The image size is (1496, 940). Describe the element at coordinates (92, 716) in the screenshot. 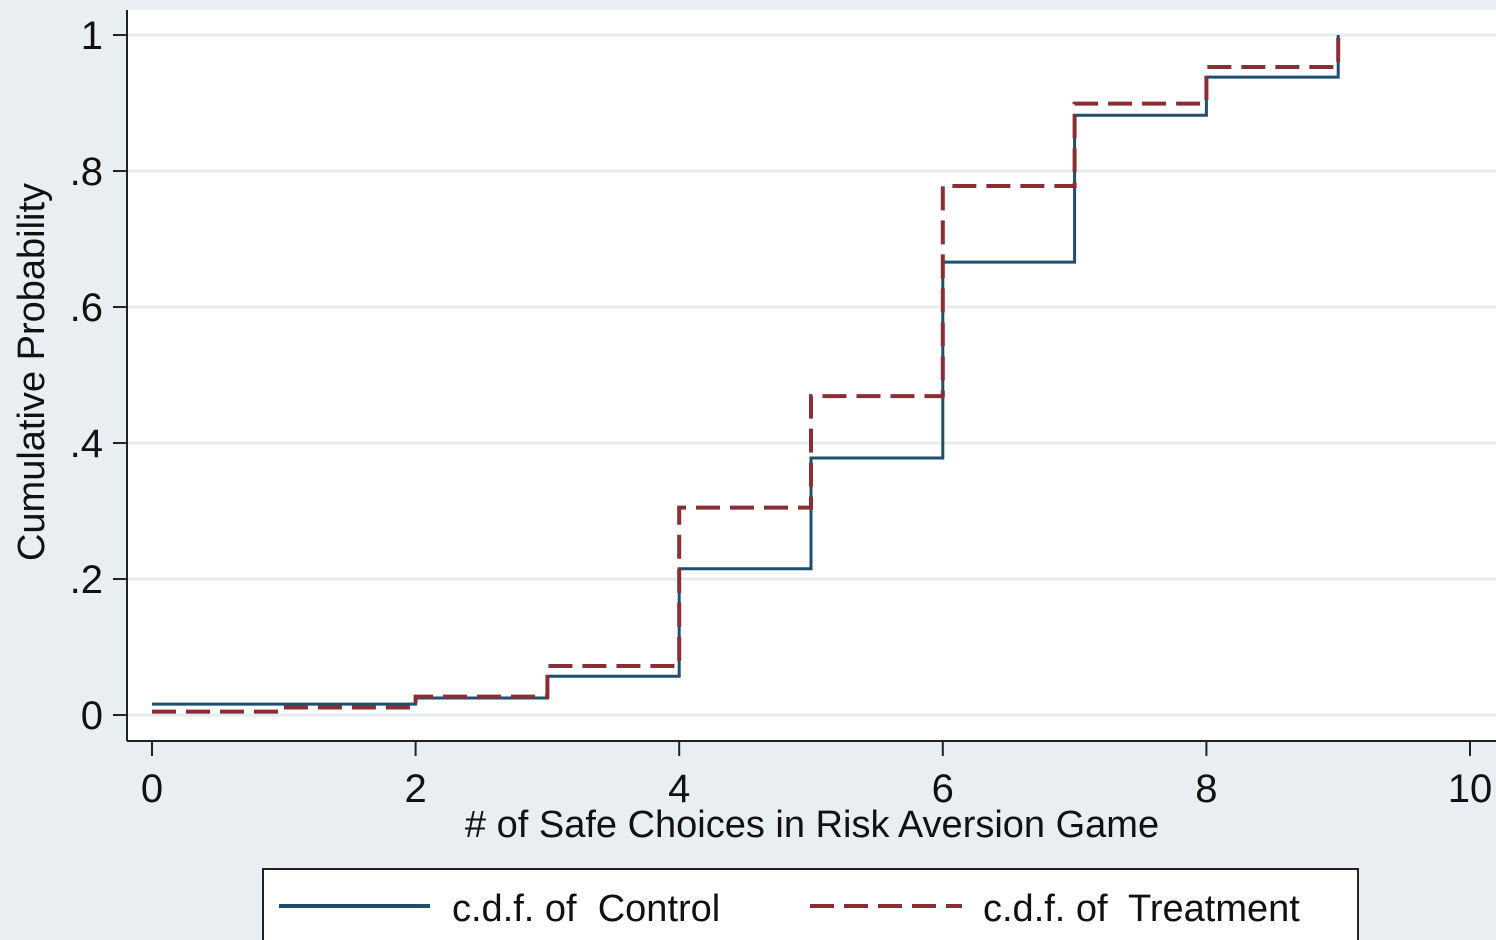

I see `y-tick-label: 0` at that location.